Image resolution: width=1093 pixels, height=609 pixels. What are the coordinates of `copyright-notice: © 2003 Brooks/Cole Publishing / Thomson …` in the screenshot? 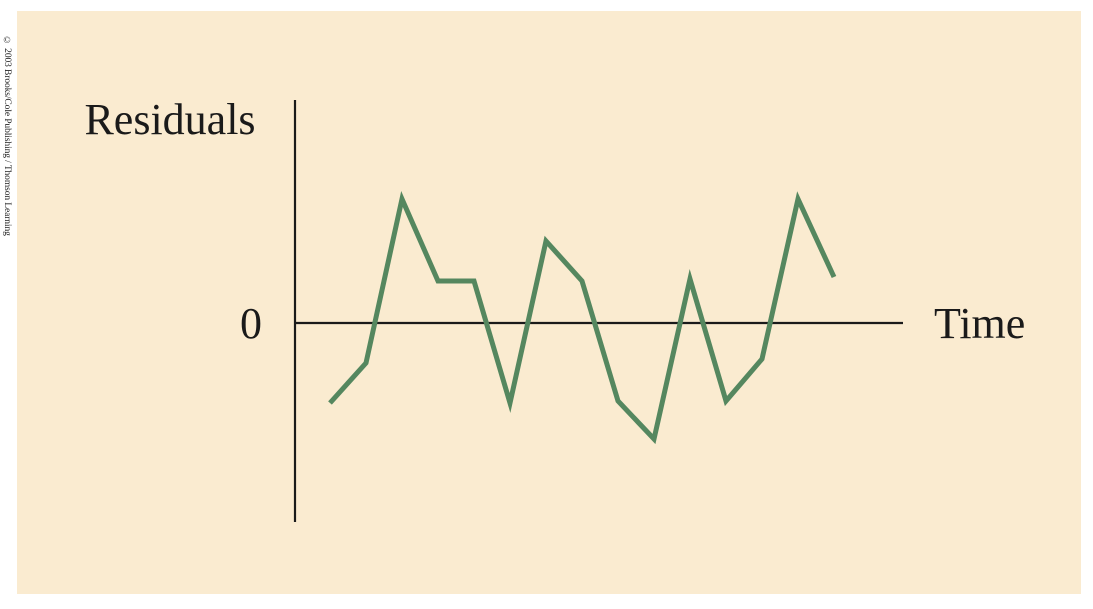 It's located at (7, 136).